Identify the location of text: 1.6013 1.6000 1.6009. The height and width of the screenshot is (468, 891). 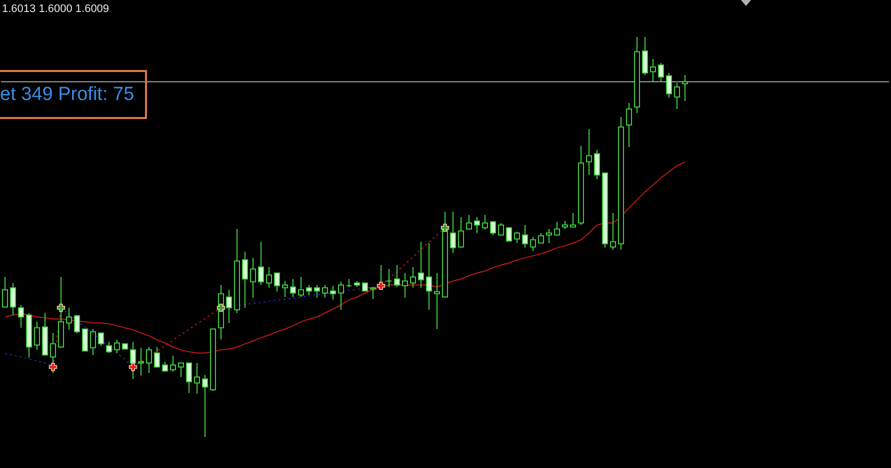
(56, 9).